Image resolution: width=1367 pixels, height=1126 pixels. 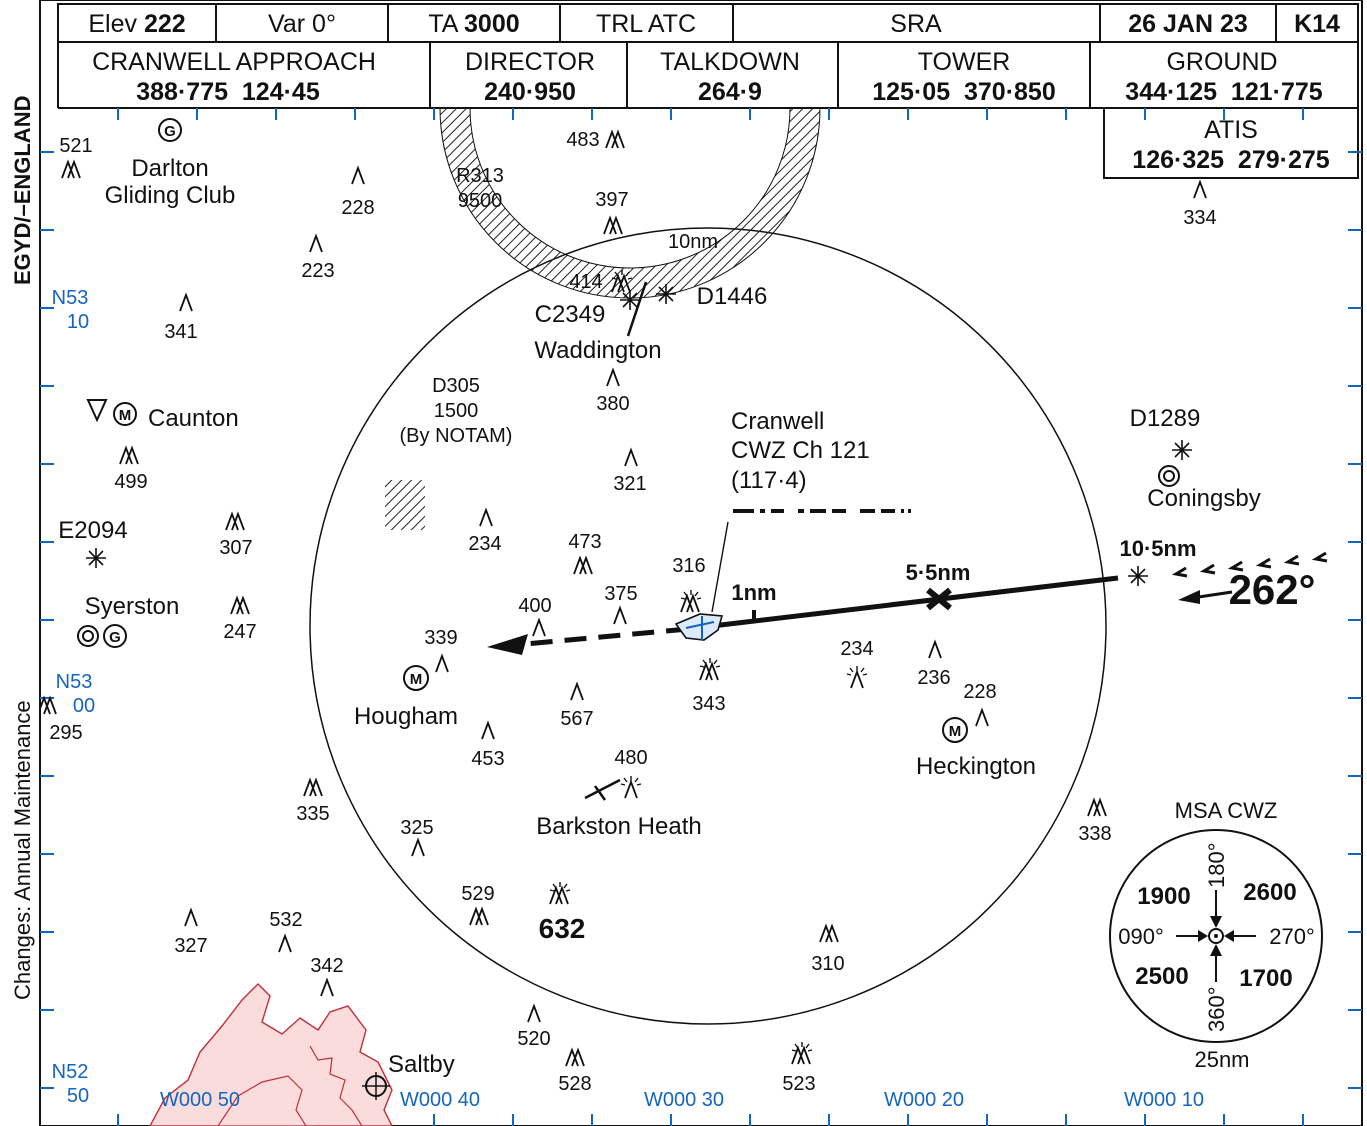 I want to click on svg-text: CWZ Ch 121, so click(x=800, y=450).